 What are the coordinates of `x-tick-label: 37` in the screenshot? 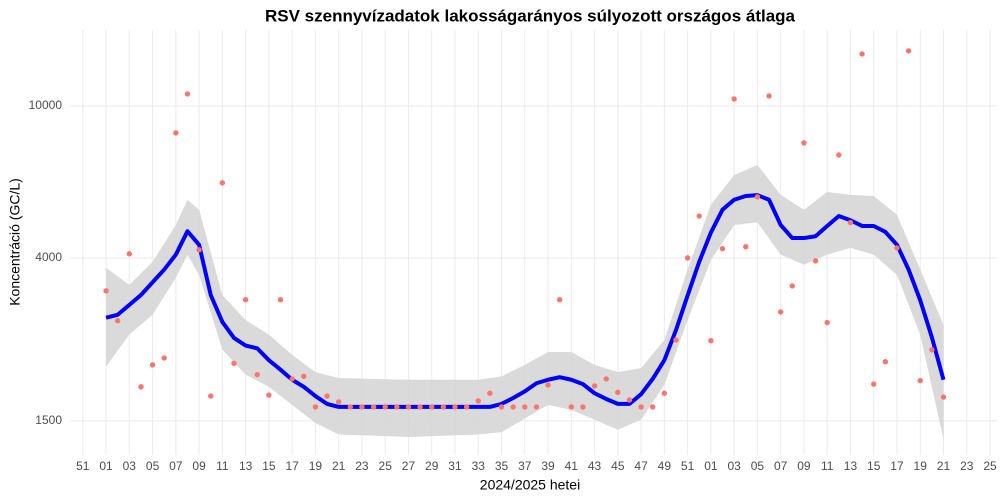 It's located at (525, 466).